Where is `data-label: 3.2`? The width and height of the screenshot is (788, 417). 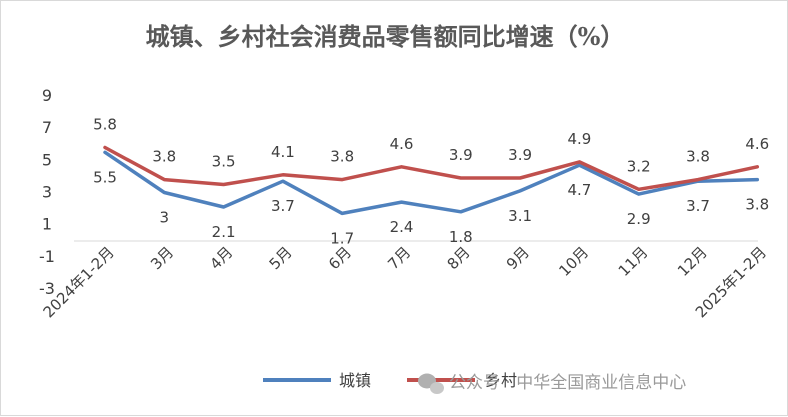
data-label: 3.2 is located at coordinates (639, 166).